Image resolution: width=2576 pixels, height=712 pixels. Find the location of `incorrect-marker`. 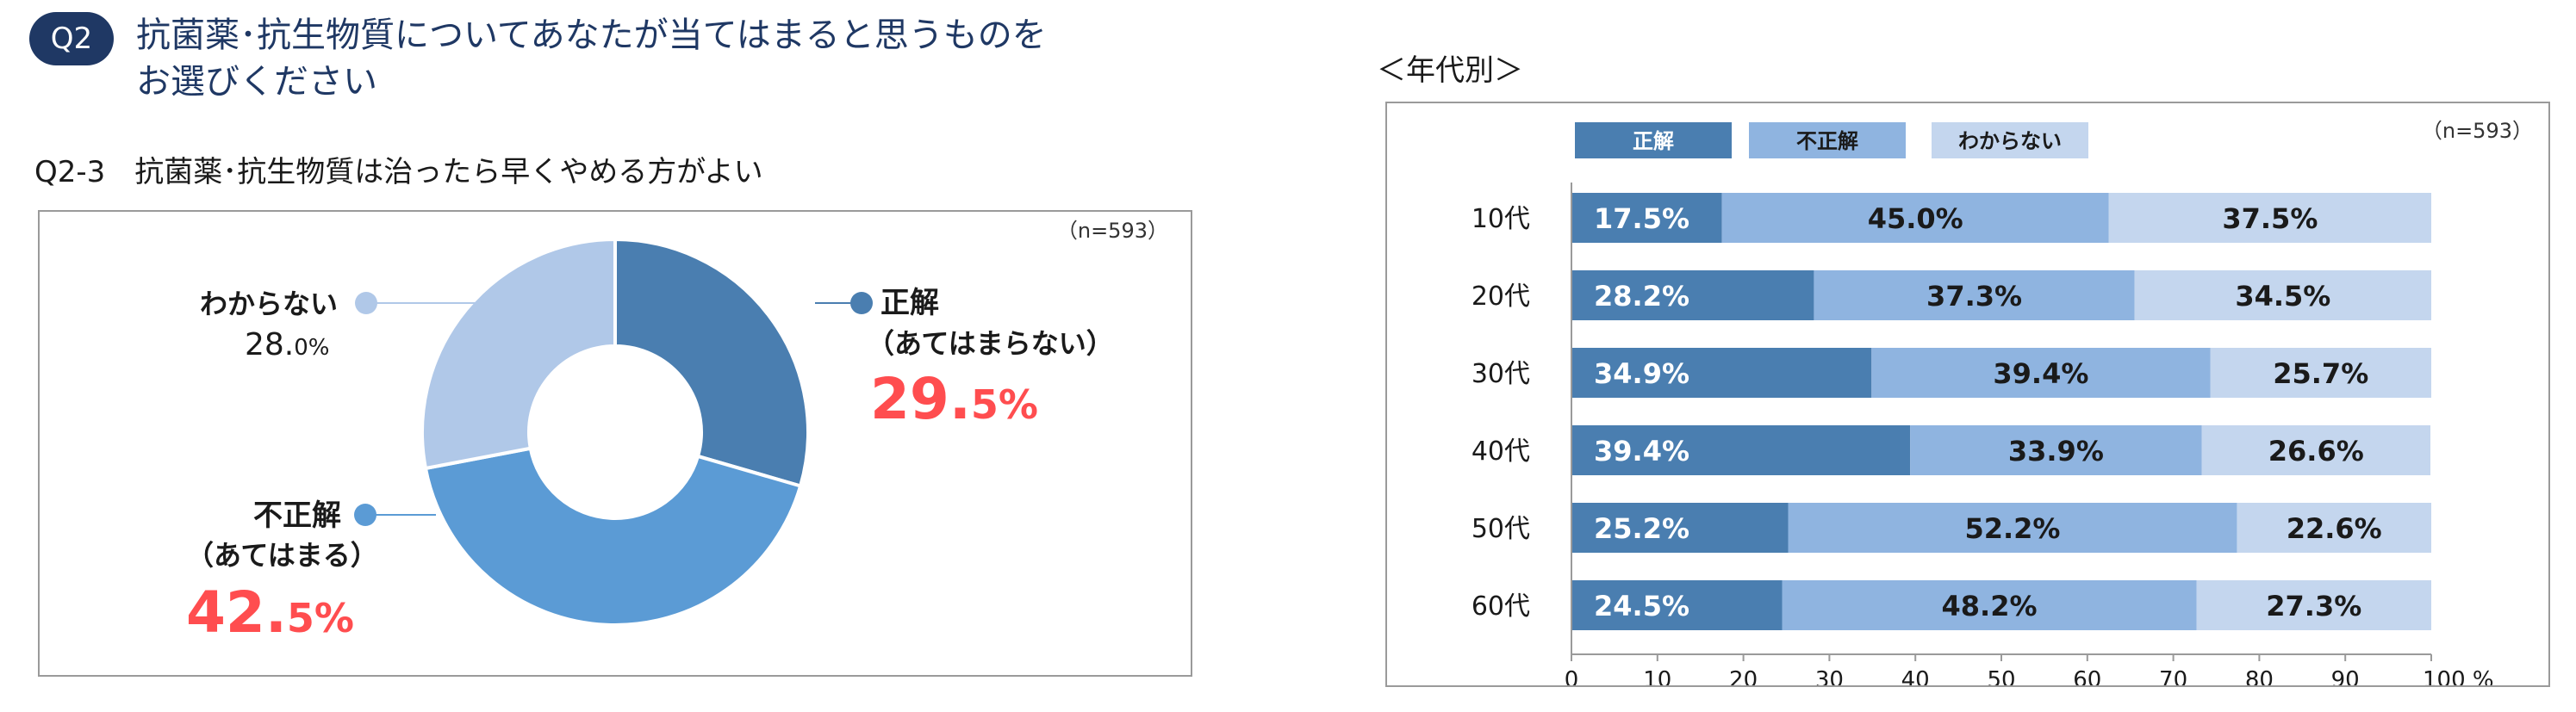

incorrect-marker is located at coordinates (365, 515).